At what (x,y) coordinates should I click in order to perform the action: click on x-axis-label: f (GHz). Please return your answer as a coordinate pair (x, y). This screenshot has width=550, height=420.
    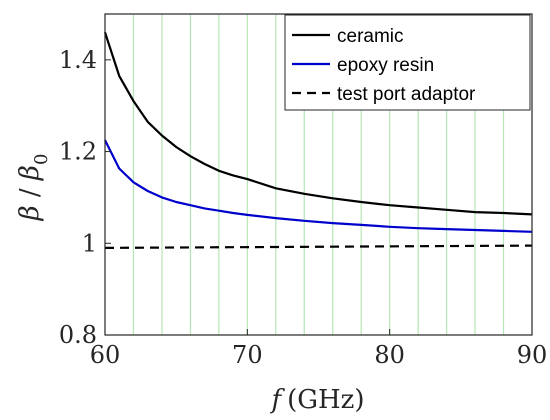
    Looking at the image, I should click on (316, 400).